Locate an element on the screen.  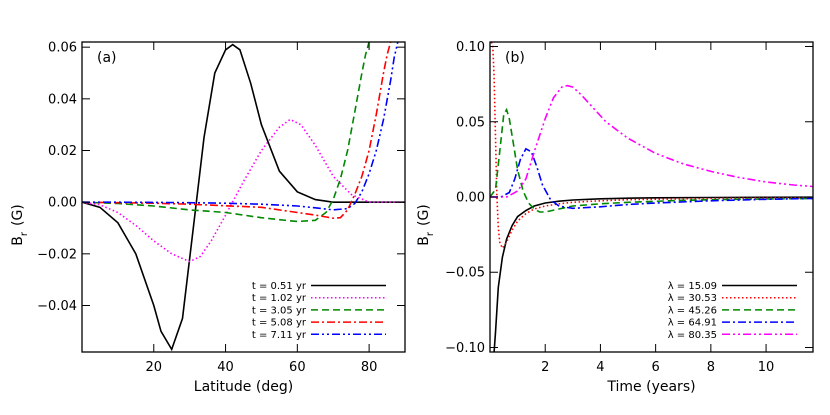
x-axis-label: Time (years) is located at coordinates (650, 387).